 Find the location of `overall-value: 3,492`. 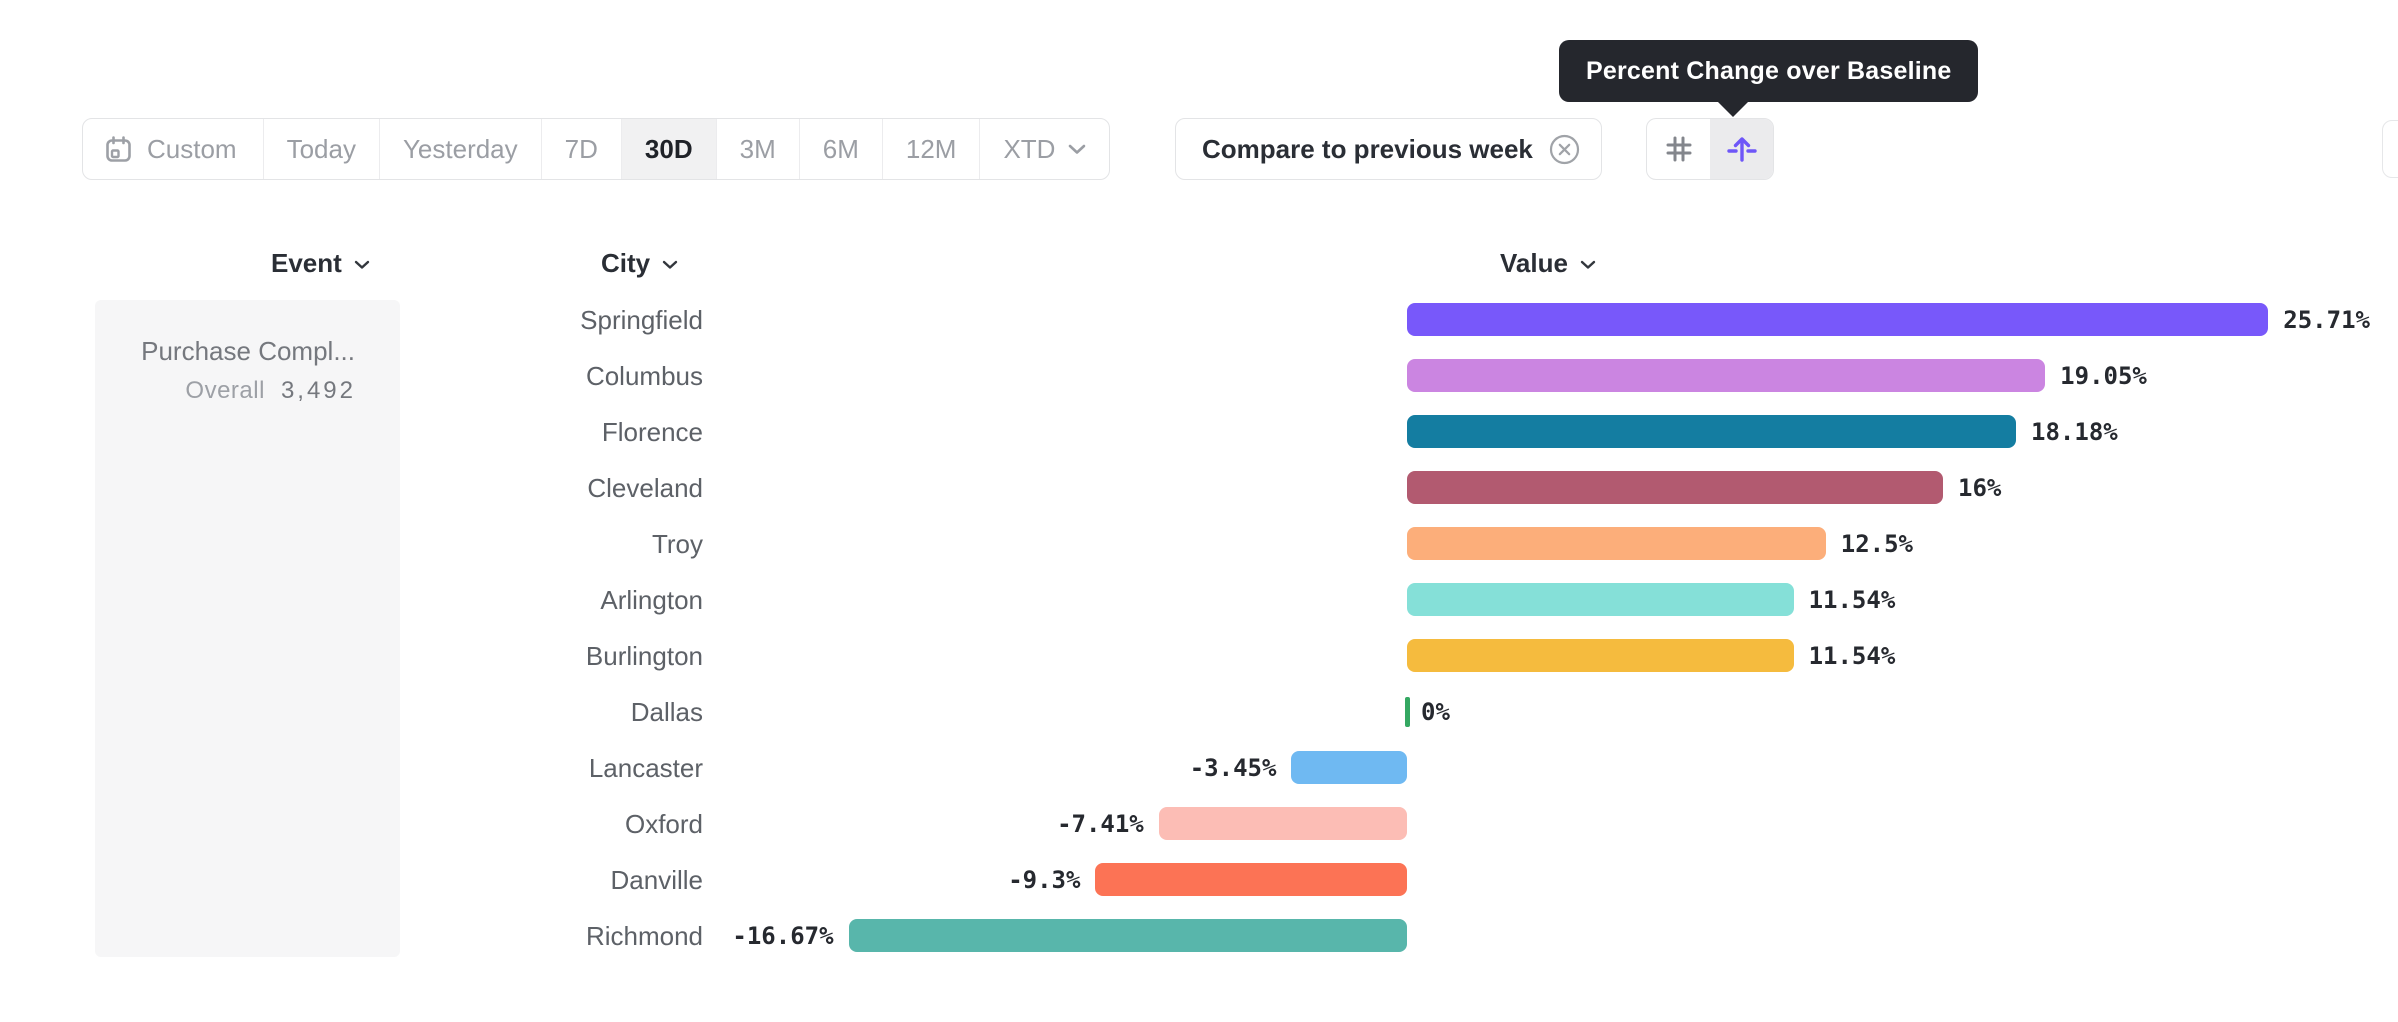

overall-value: 3,492 is located at coordinates (318, 390).